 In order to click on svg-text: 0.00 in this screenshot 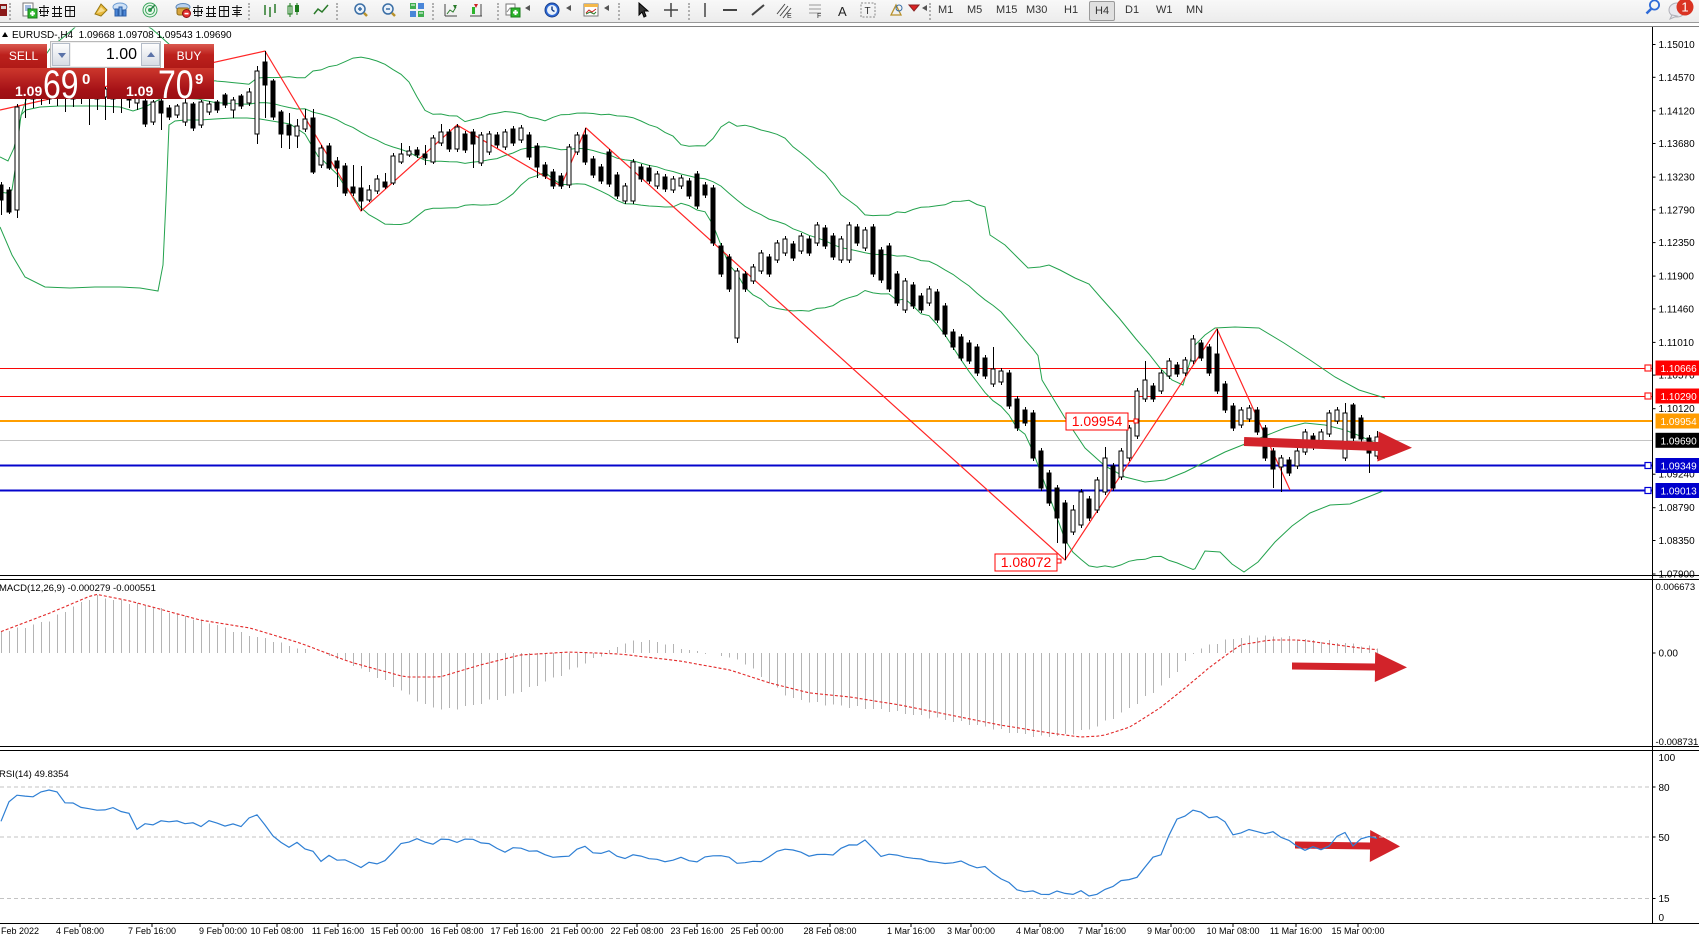, I will do `click(1669, 654)`.